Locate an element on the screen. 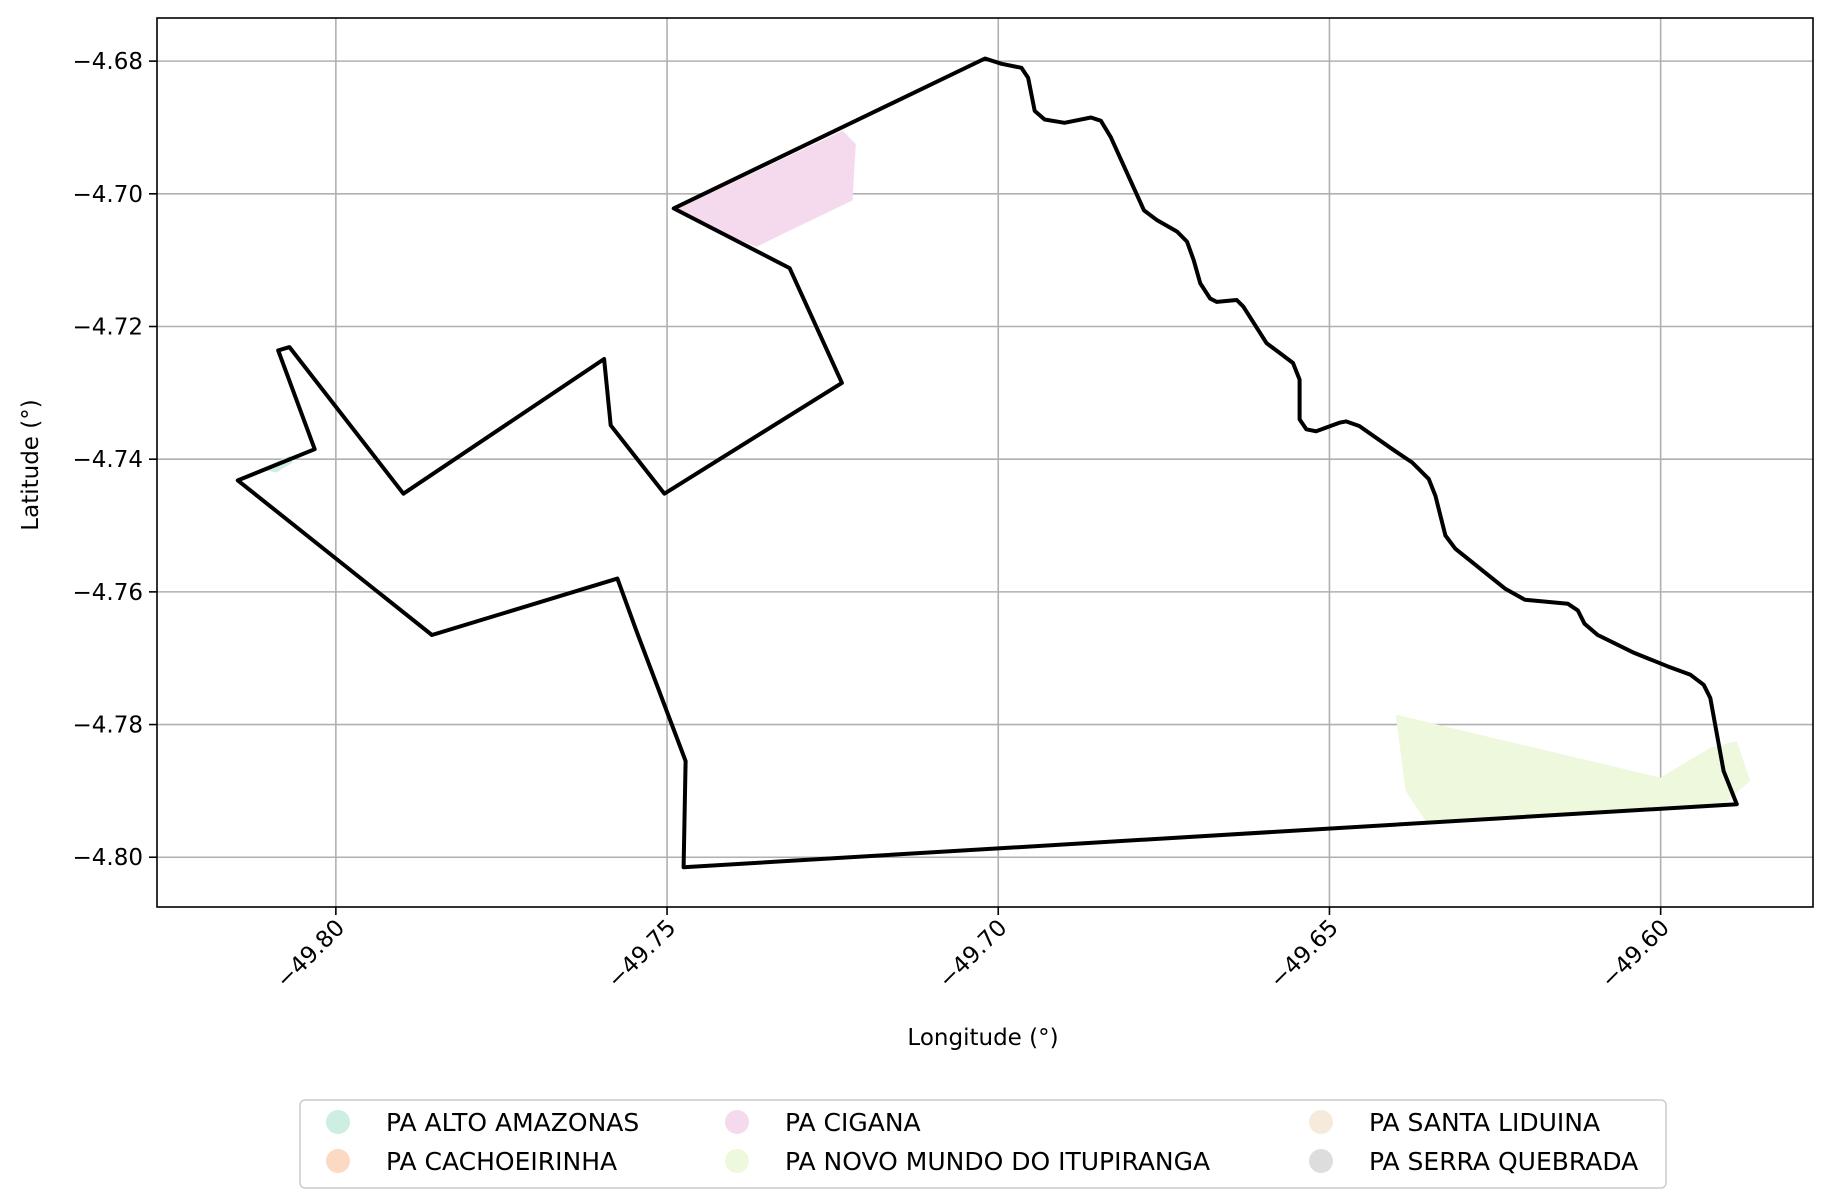 This screenshot has height=1202, width=1824. legend-label: PA CIGANA is located at coordinates (853, 1122).